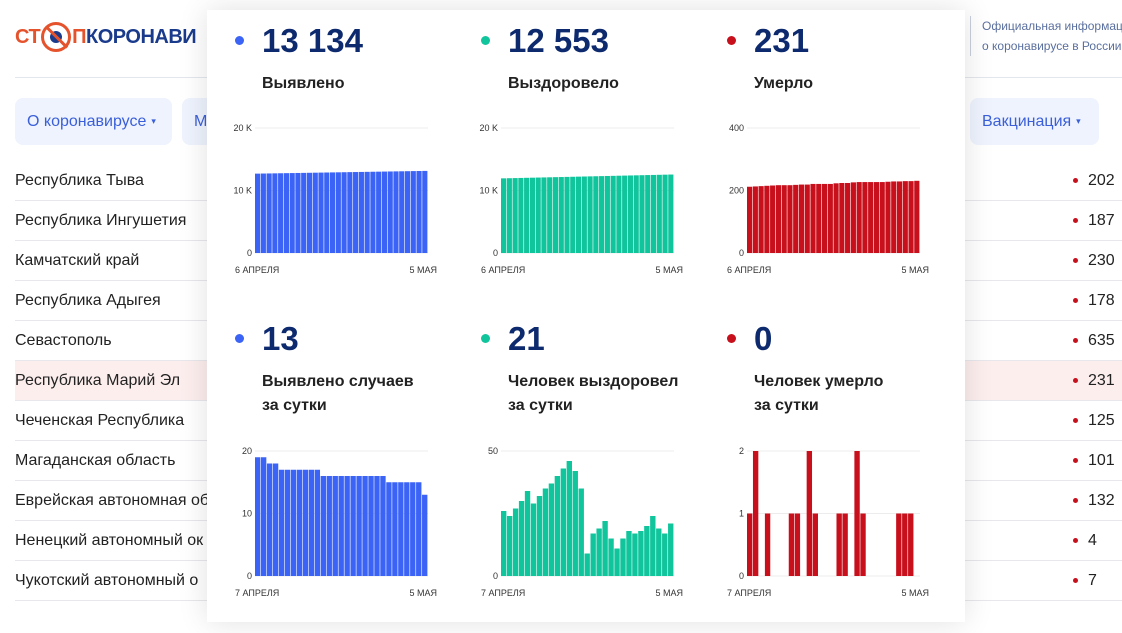 The height and width of the screenshot is (633, 1122). Describe the element at coordinates (106, 37) in the screenshot. I see `stopcoronavirus-logo: СТ П КОРОНАВИ` at that location.